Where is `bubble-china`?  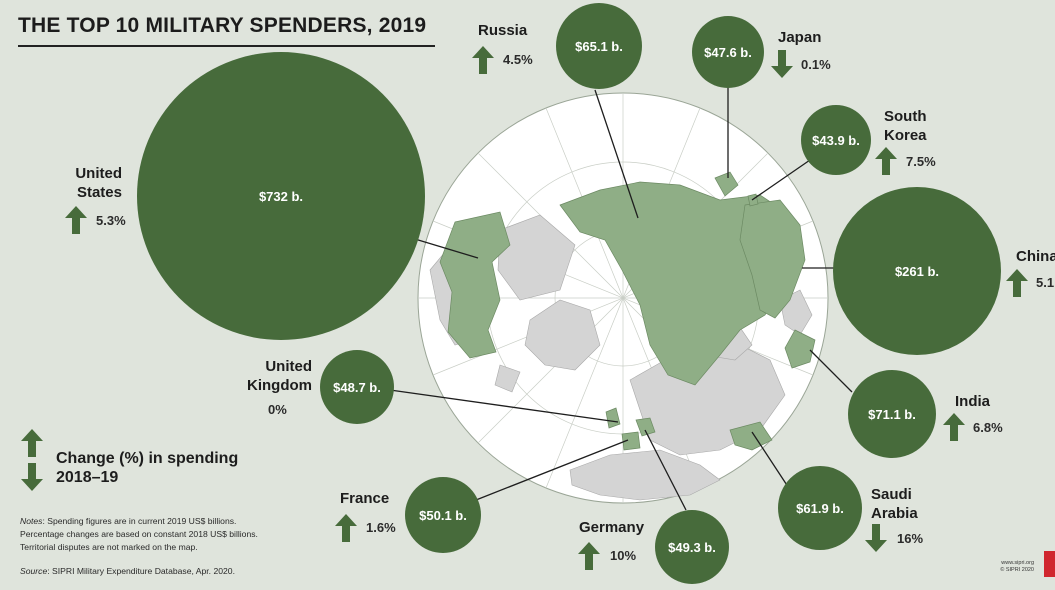 bubble-china is located at coordinates (917, 271).